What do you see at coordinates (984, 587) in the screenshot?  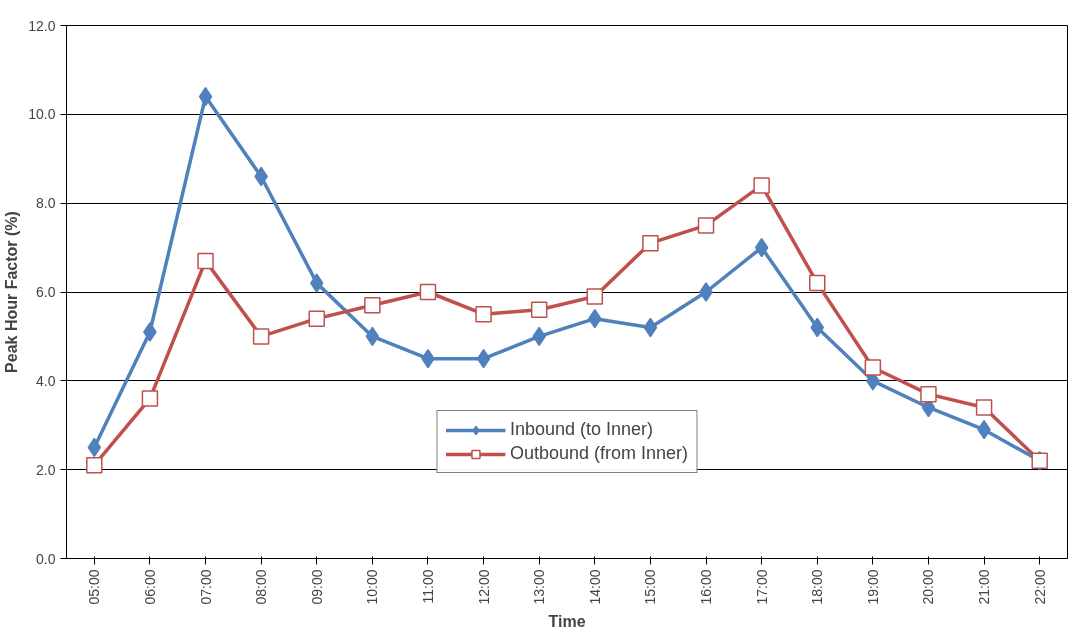 I see `x-tick-label: 21:00` at bounding box center [984, 587].